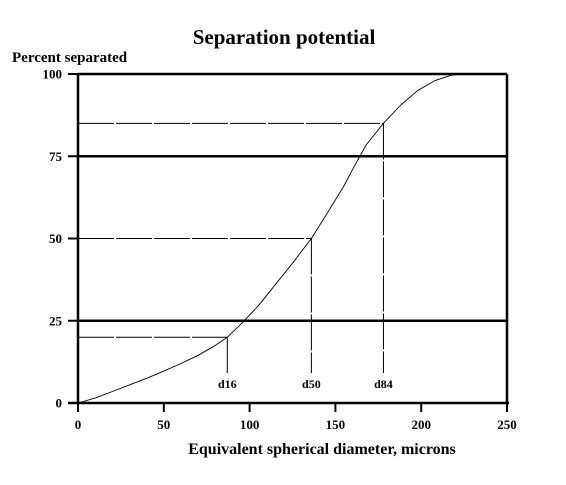 The height and width of the screenshot is (485, 566). Describe the element at coordinates (311, 384) in the screenshot. I see `marker-label-d50: d50` at that location.